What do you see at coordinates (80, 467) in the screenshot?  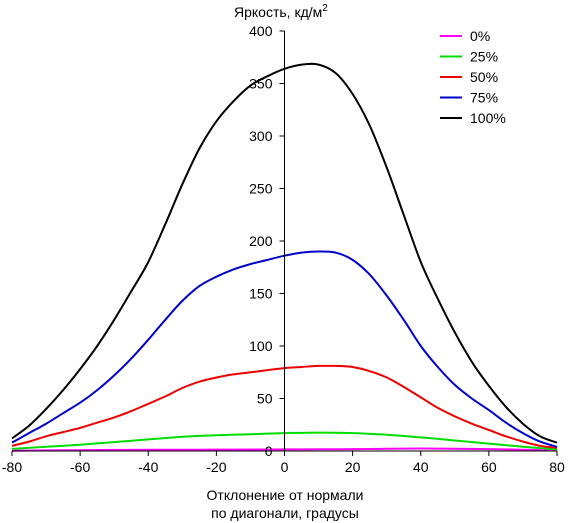 I see `x-tick-label: -60` at bounding box center [80, 467].